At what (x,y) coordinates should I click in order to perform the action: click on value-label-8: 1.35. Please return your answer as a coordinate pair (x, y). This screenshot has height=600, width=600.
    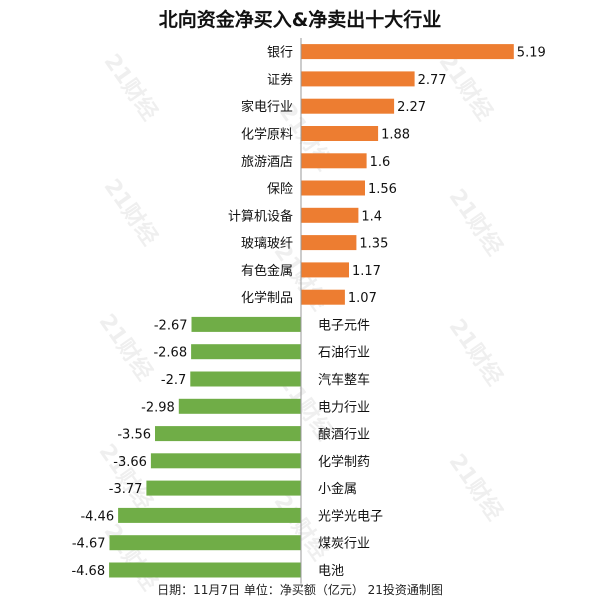
    Looking at the image, I should click on (373, 244).